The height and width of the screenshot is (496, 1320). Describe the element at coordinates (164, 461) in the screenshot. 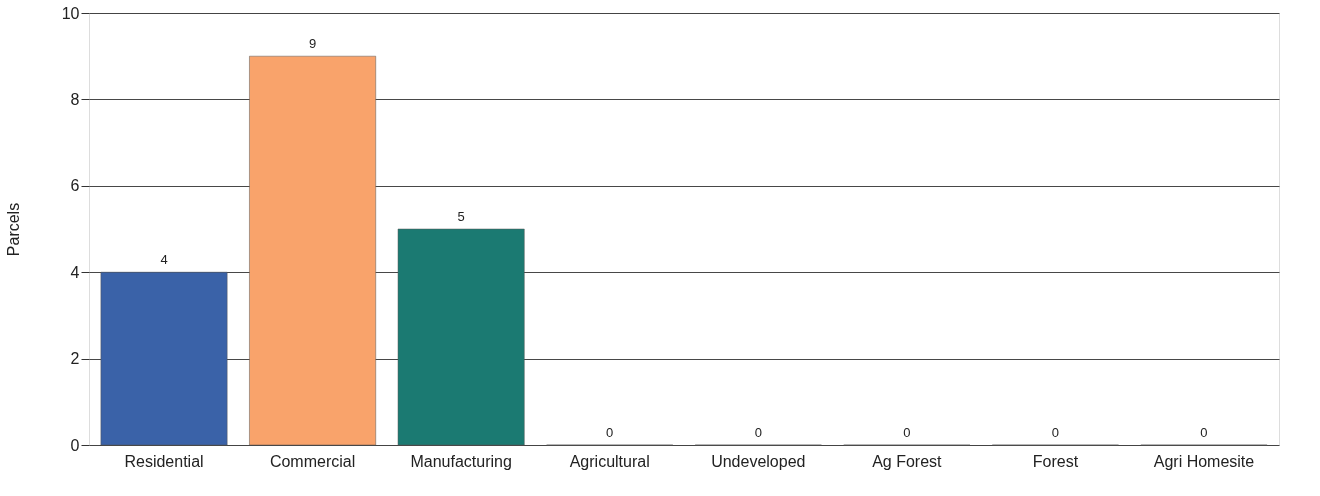

I see `x-tick-label: Residential` at that location.